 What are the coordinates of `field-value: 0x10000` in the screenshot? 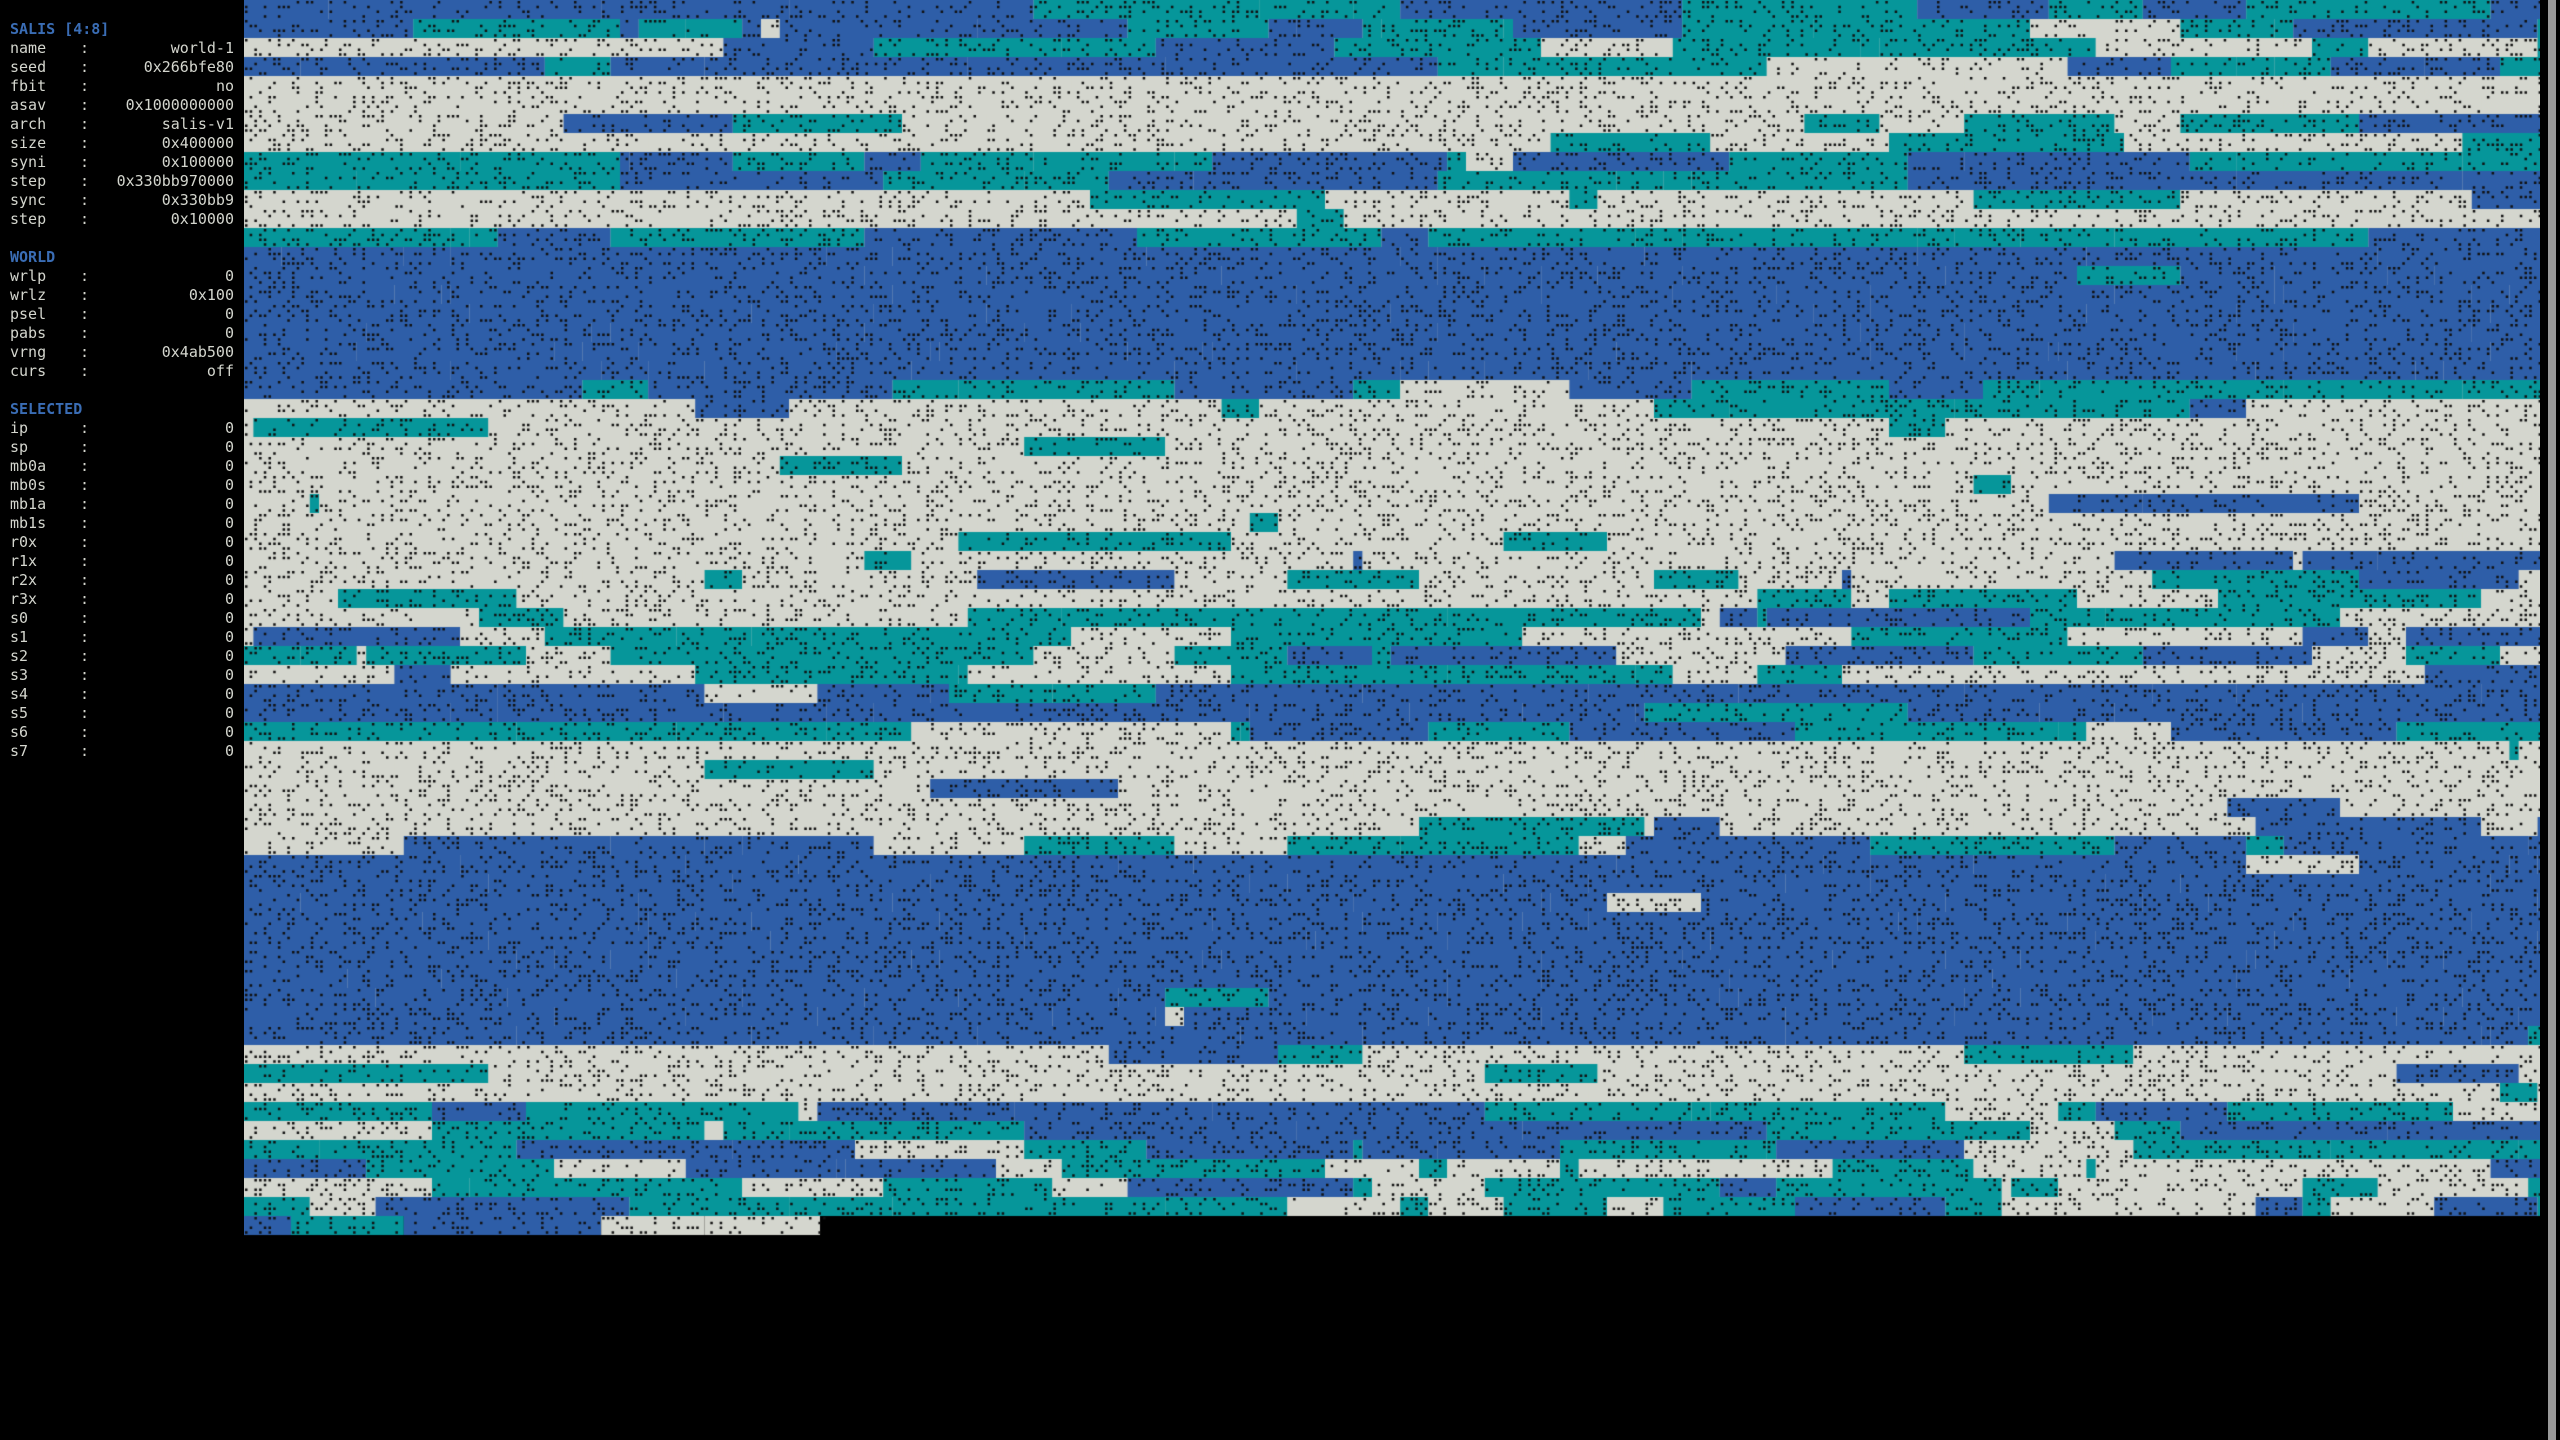 It's located at (202, 219).